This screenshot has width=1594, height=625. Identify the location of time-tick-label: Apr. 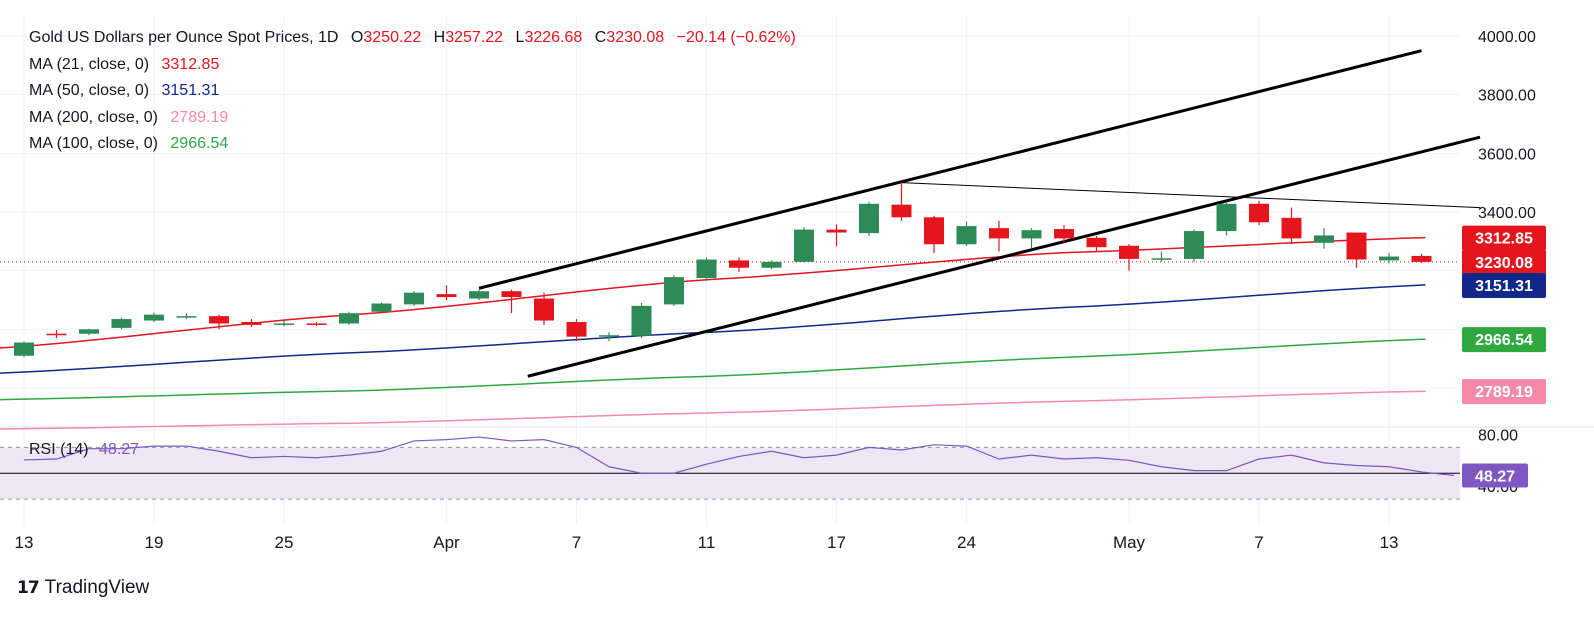
(446, 542).